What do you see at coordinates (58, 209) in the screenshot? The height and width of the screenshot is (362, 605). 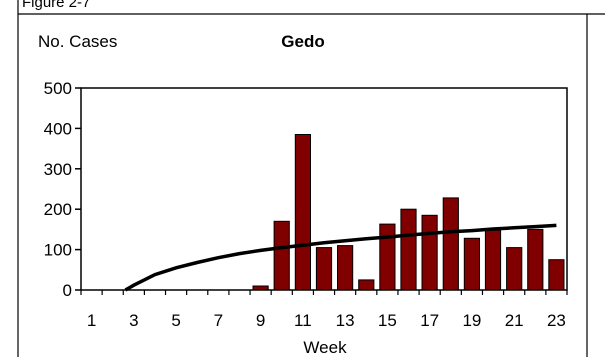 I see `y-tick-label: 200` at bounding box center [58, 209].